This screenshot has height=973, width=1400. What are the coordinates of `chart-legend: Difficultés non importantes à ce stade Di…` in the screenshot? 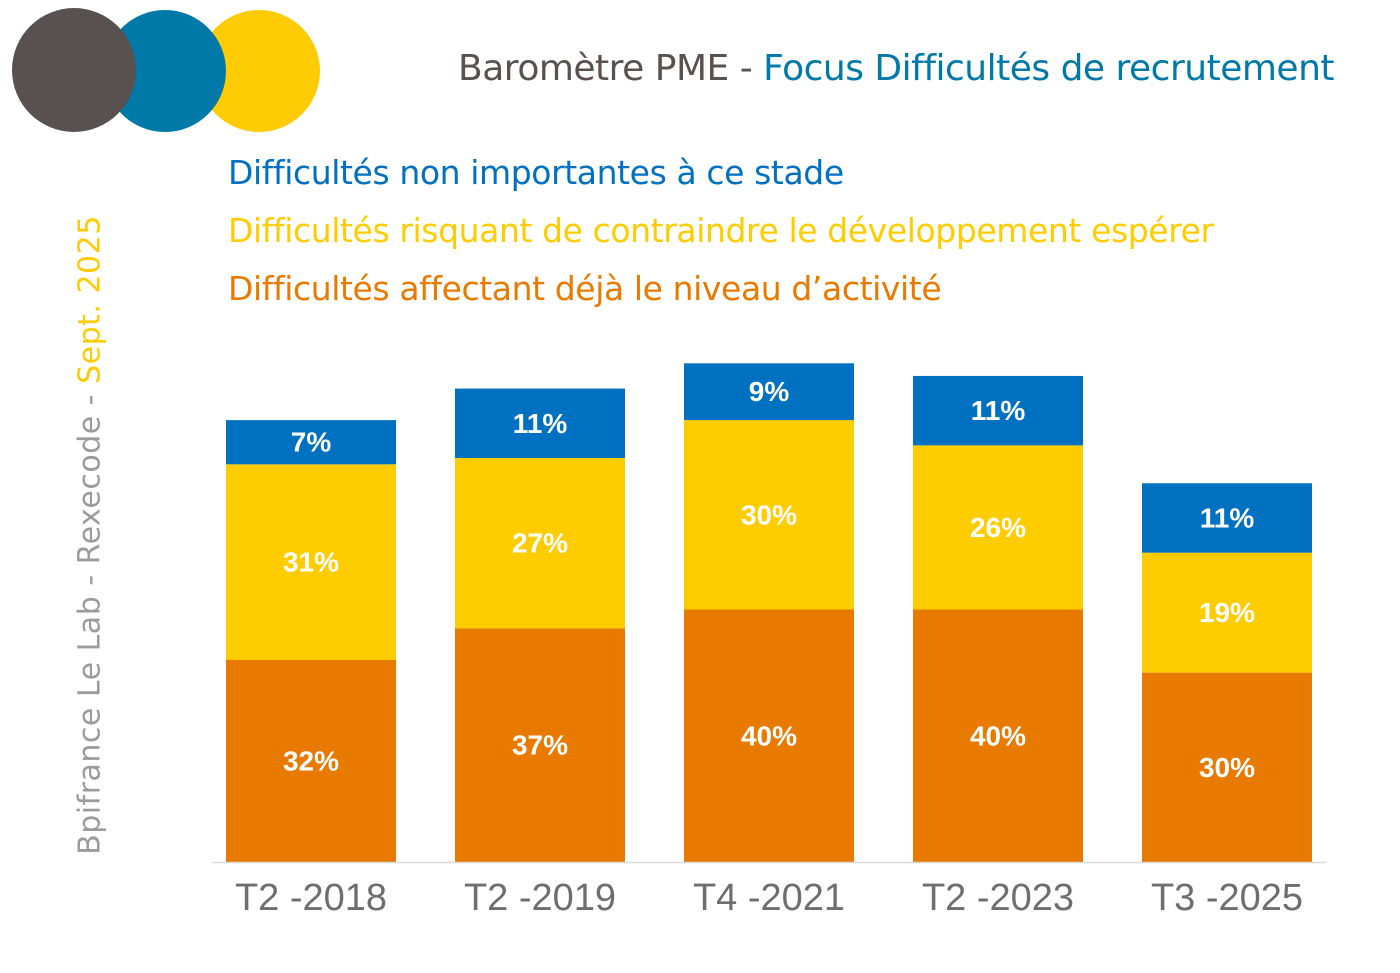 It's located at (721, 237).